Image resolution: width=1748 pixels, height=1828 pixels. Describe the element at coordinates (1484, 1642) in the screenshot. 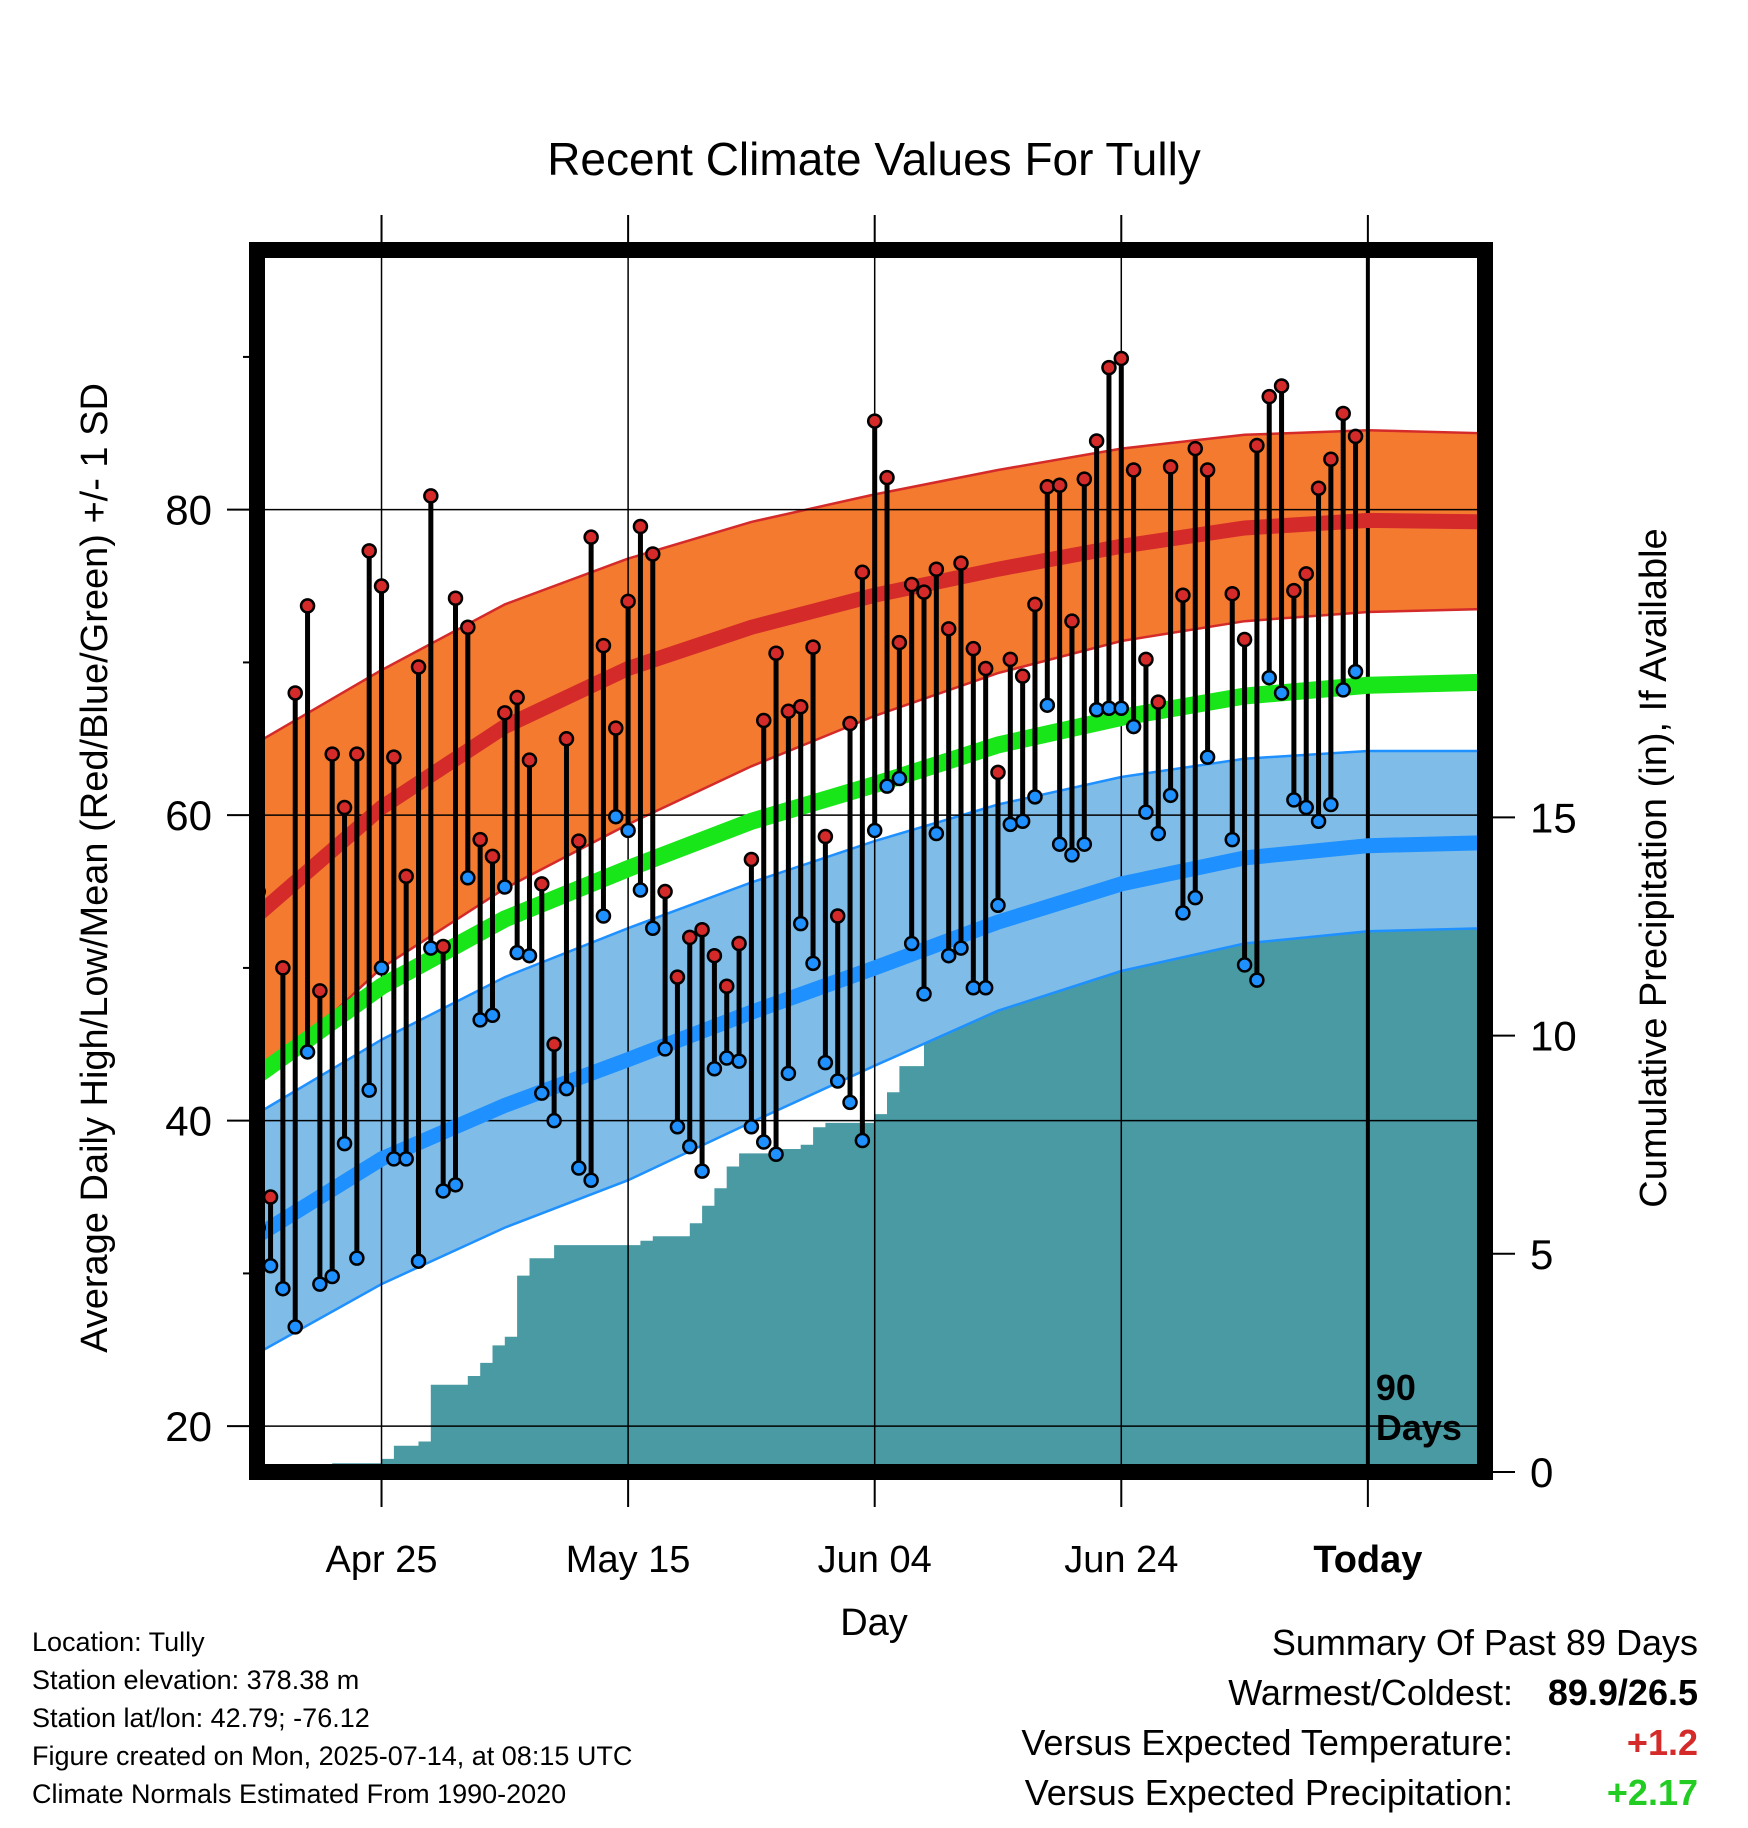

I see `summary-title: Summary Of Past 89 Days` at that location.